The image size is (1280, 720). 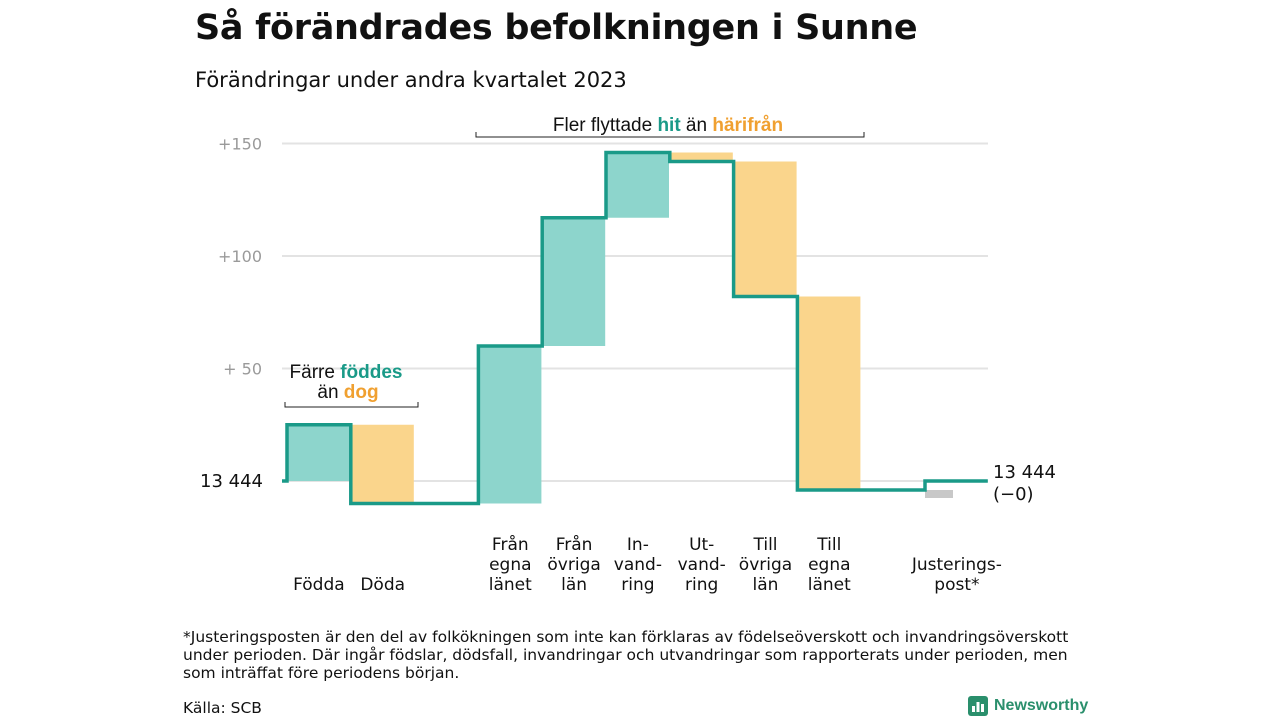 What do you see at coordinates (638, 545) in the screenshot?
I see `category-label: In-` at bounding box center [638, 545].